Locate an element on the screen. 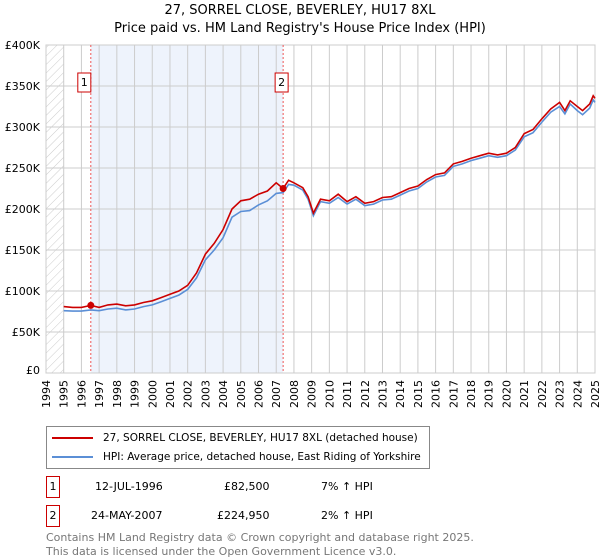 The image size is (600, 560). y-tick-label: £300K is located at coordinates (23, 127).